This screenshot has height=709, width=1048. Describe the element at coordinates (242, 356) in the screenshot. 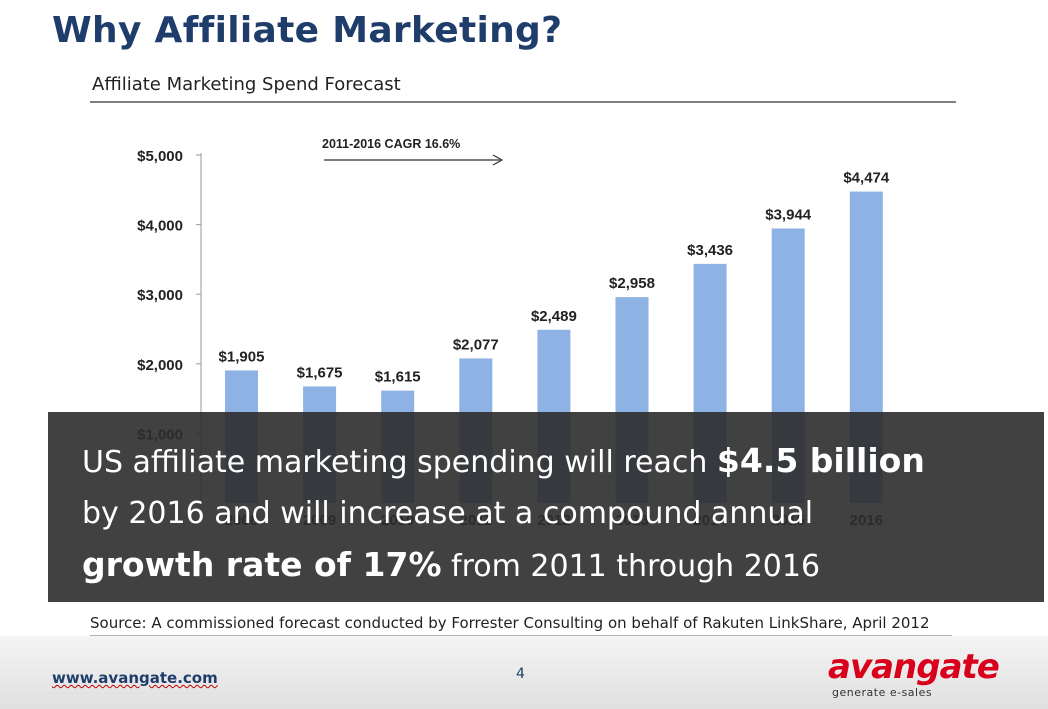

I see `data-label-2008: $1,905` at that location.